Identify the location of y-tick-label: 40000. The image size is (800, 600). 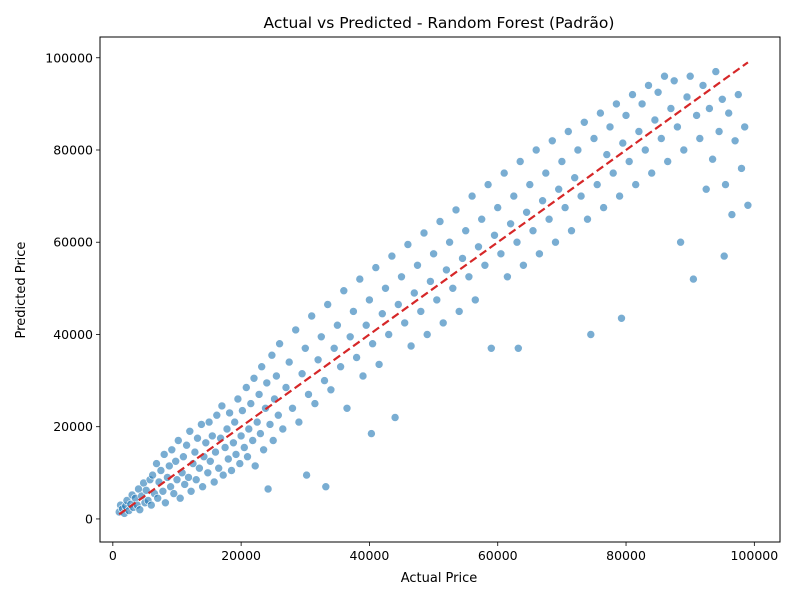
(73, 334).